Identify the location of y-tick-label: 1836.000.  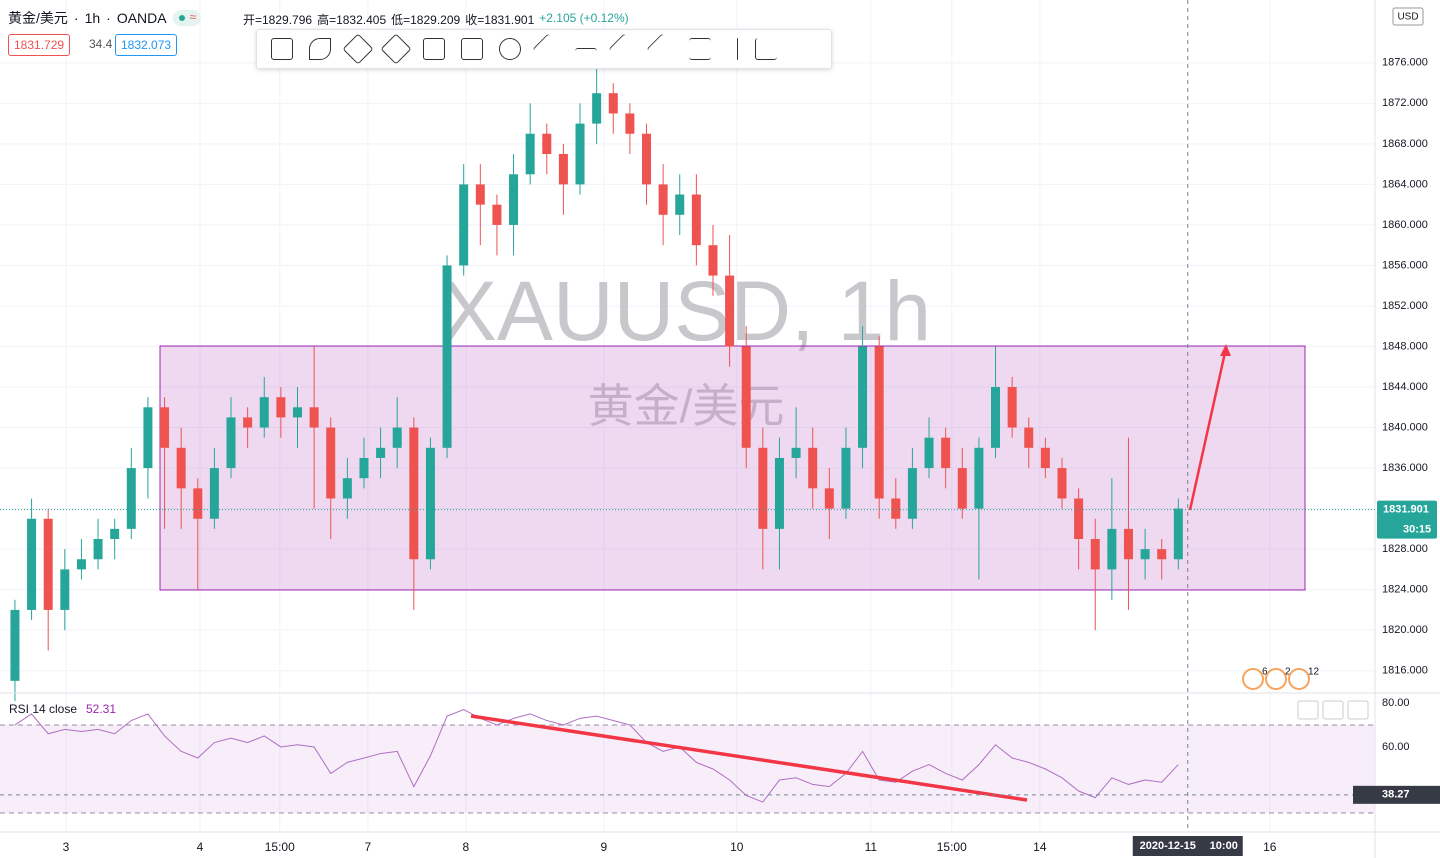
(1405, 468).